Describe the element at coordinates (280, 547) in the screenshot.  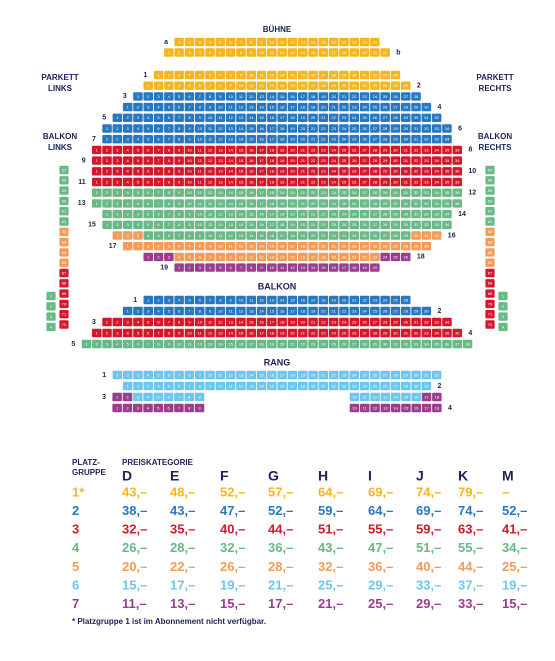
I see `price: 36,–` at that location.